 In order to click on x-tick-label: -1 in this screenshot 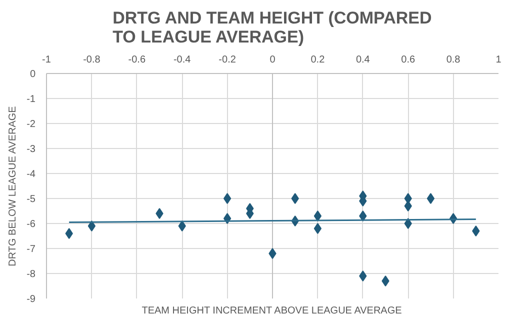, I will do `click(47, 60)`.